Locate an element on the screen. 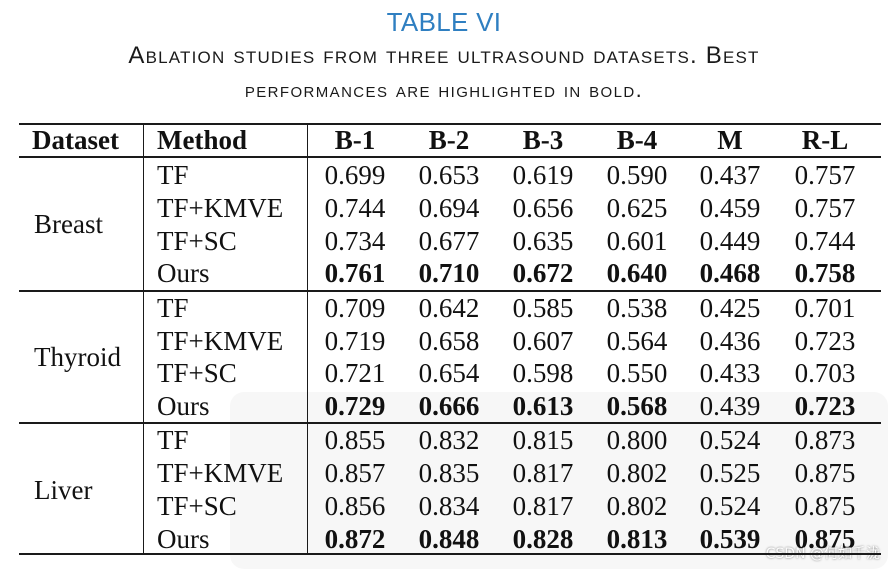 Image resolution: width=888 pixels, height=569 pixels. metric-value: 0.701 is located at coordinates (825, 307).